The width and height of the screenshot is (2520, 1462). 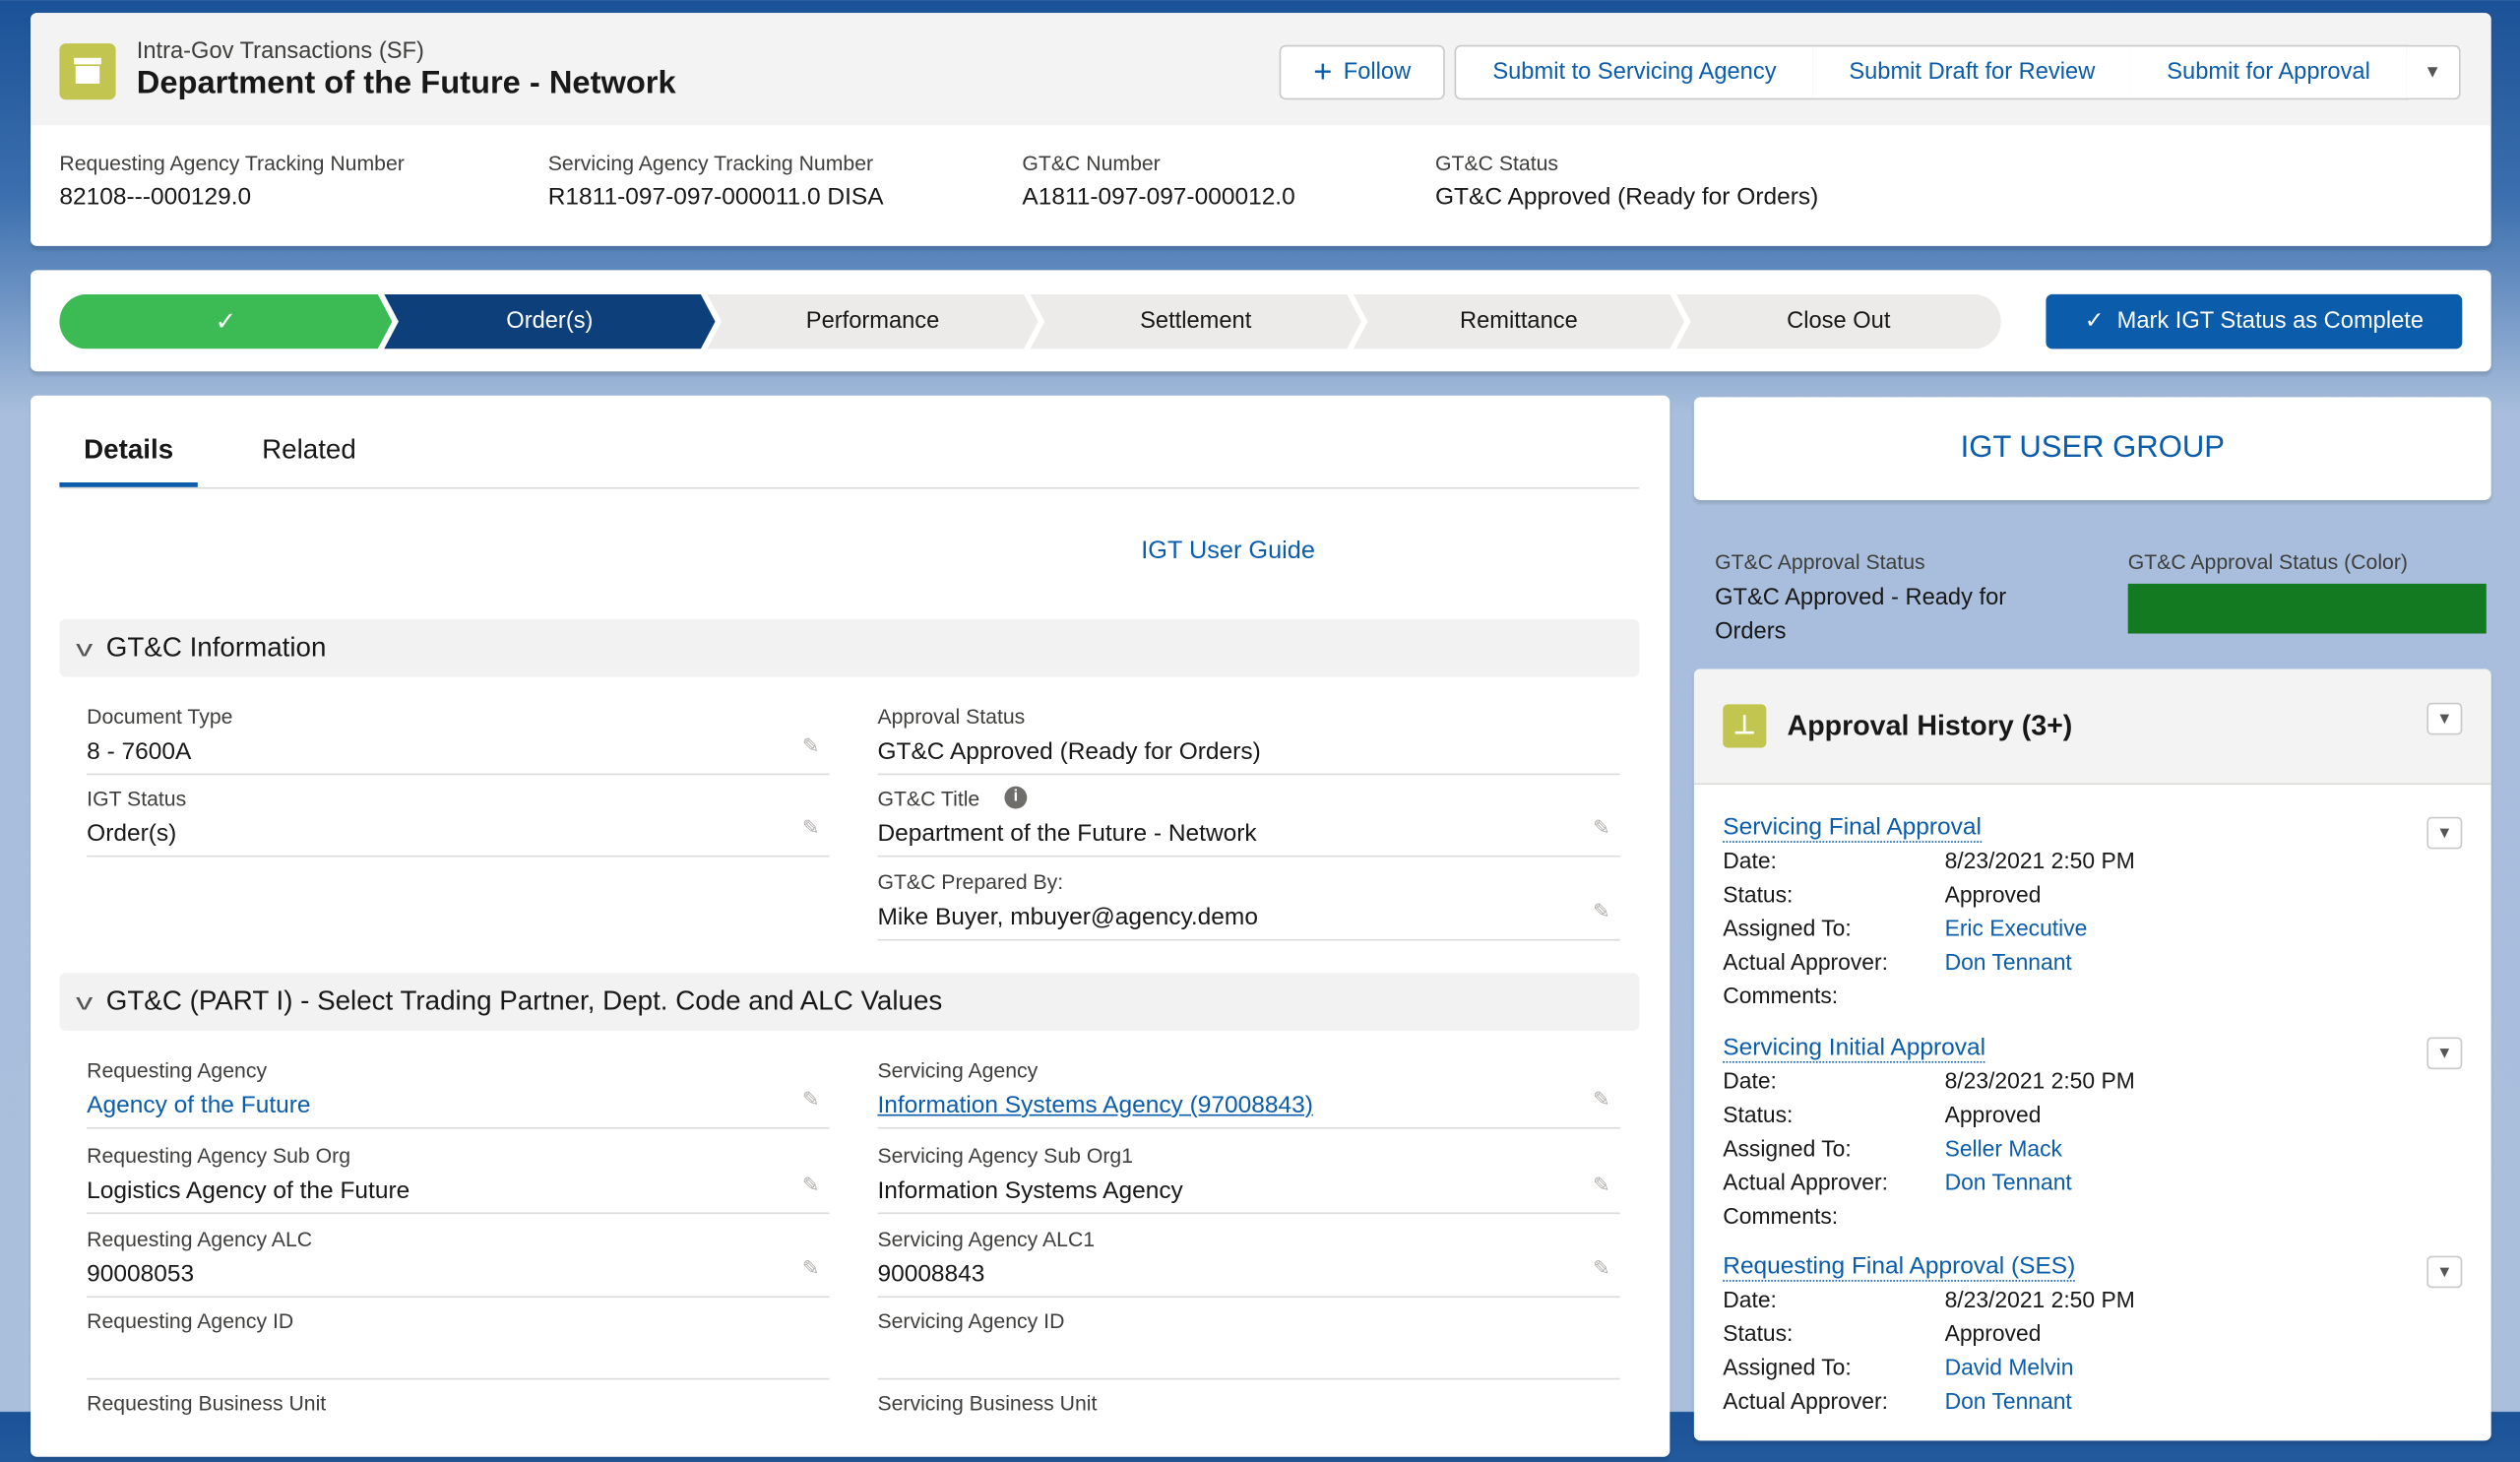 What do you see at coordinates (549, 322) in the screenshot?
I see `path-step-orders: Order(s)` at bounding box center [549, 322].